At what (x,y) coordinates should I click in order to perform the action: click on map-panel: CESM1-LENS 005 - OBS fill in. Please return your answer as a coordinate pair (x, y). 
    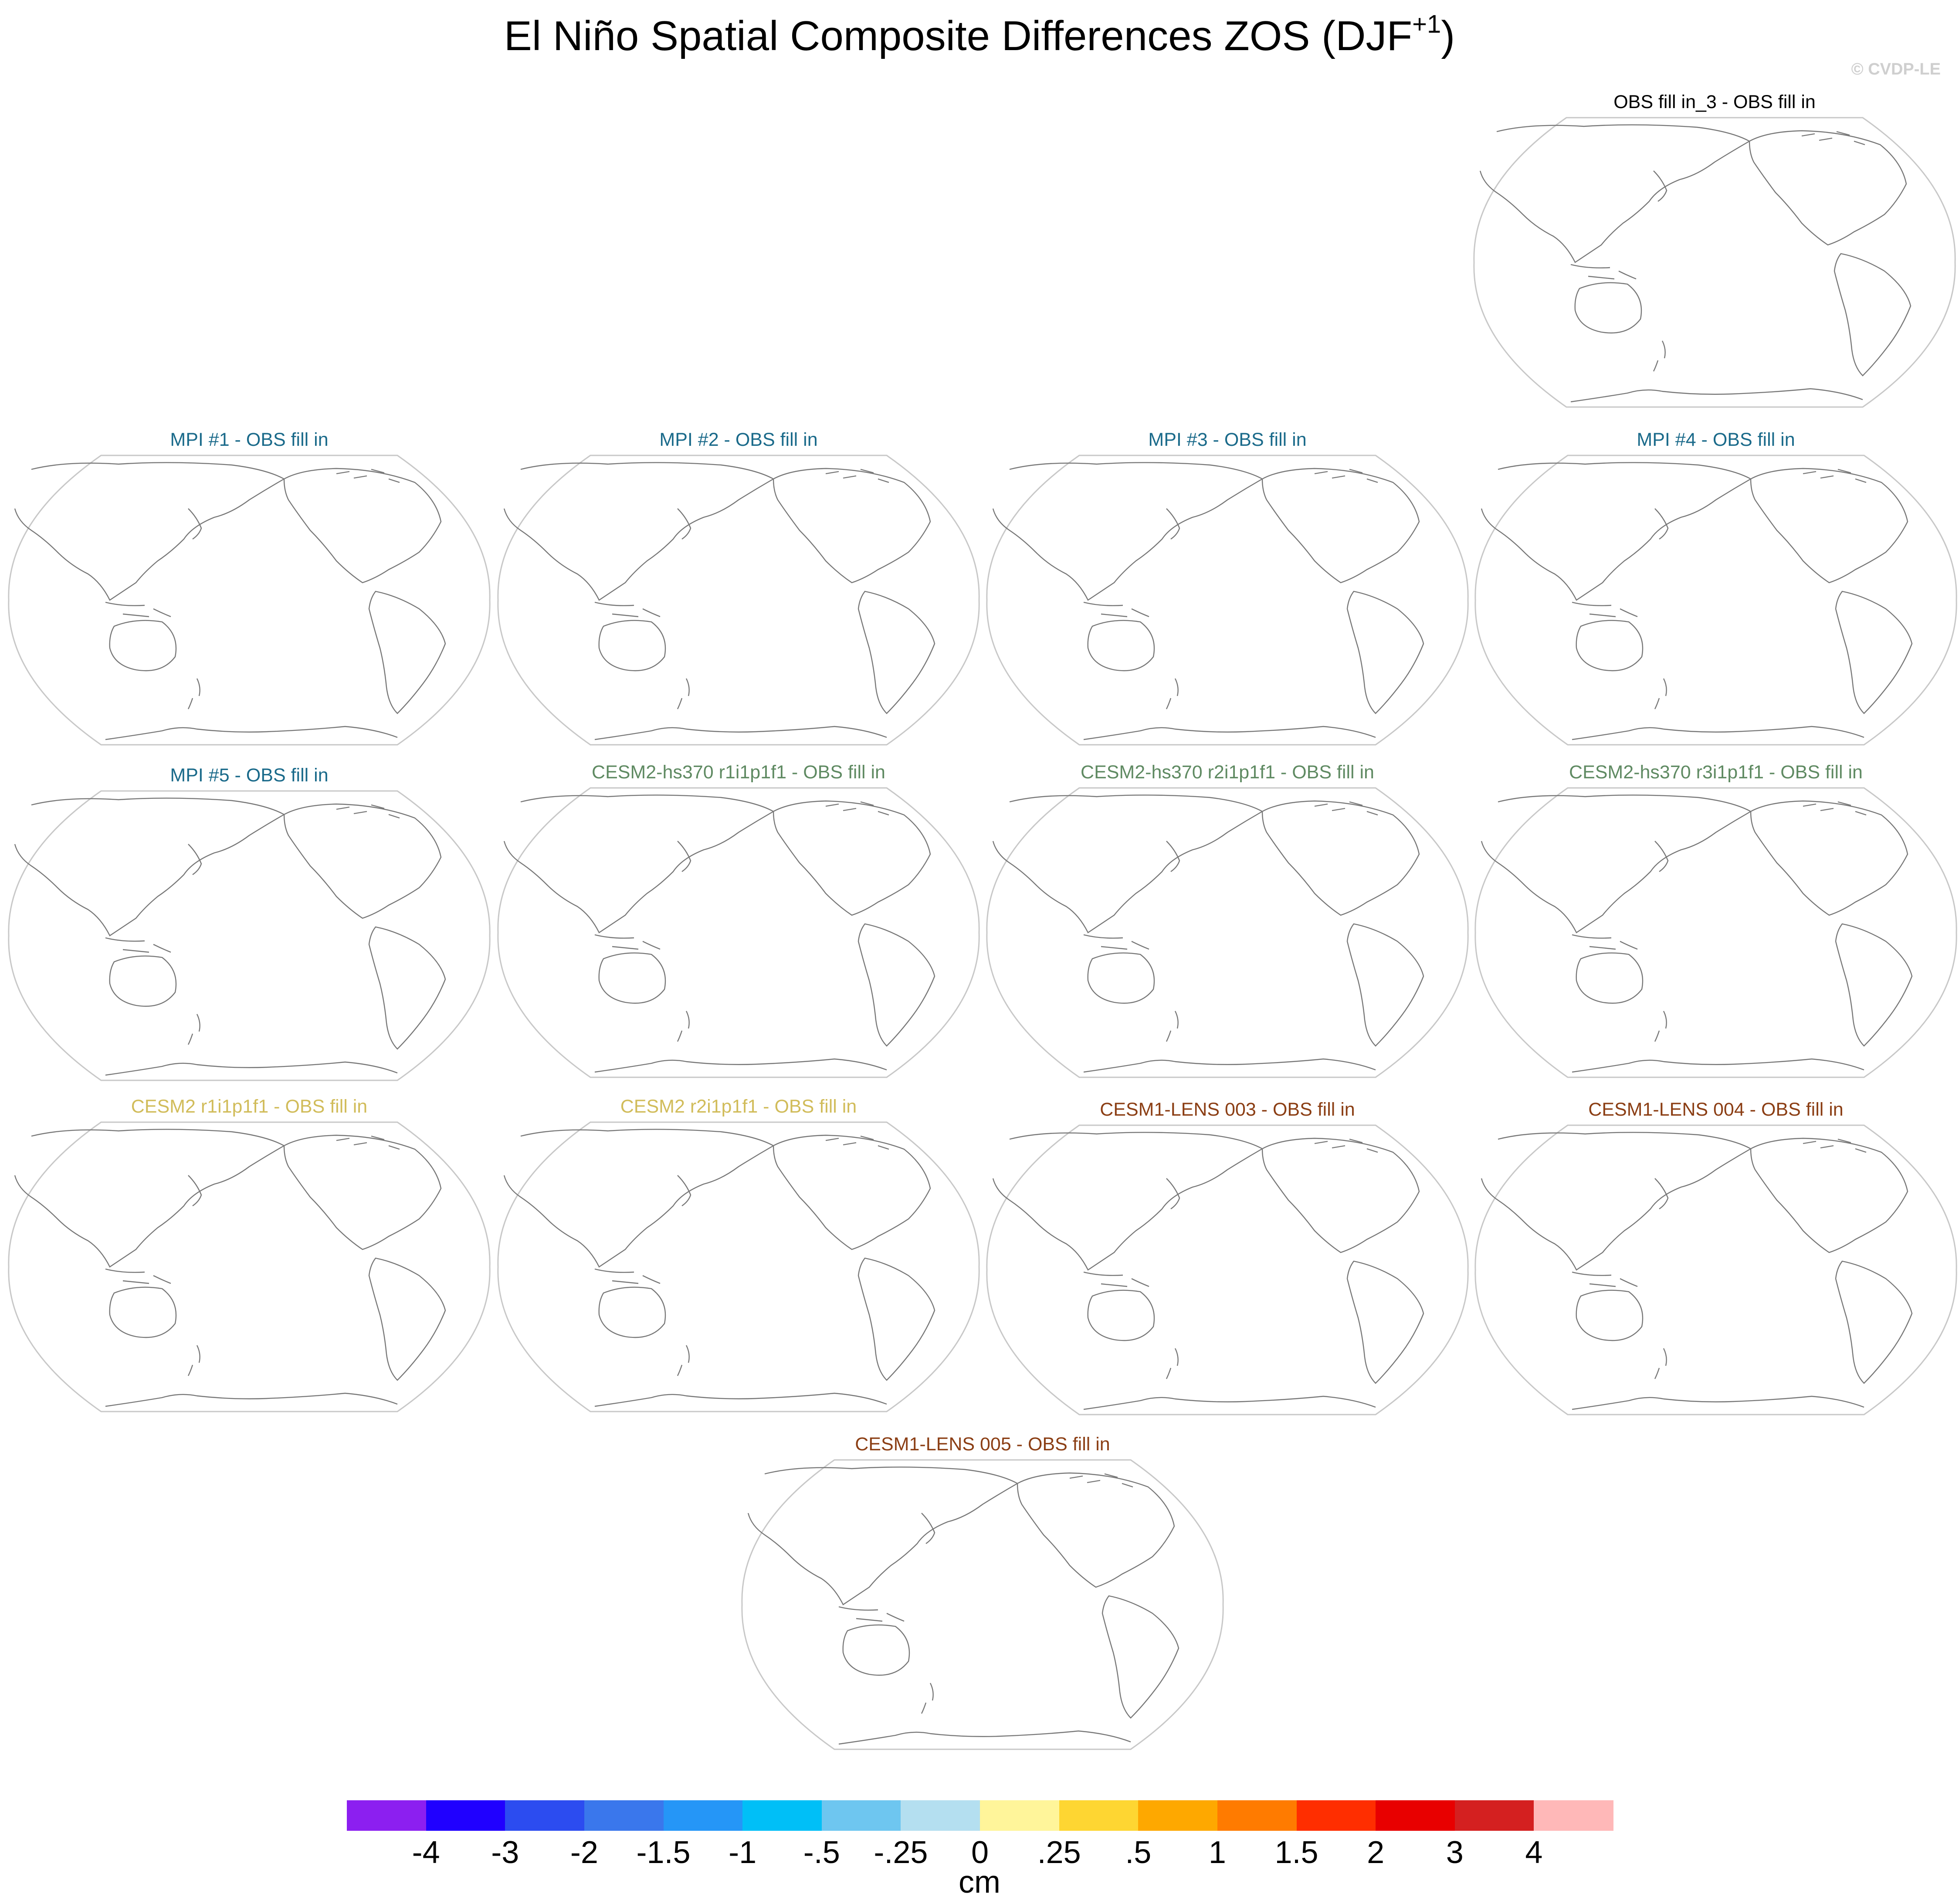
    Looking at the image, I should click on (983, 1595).